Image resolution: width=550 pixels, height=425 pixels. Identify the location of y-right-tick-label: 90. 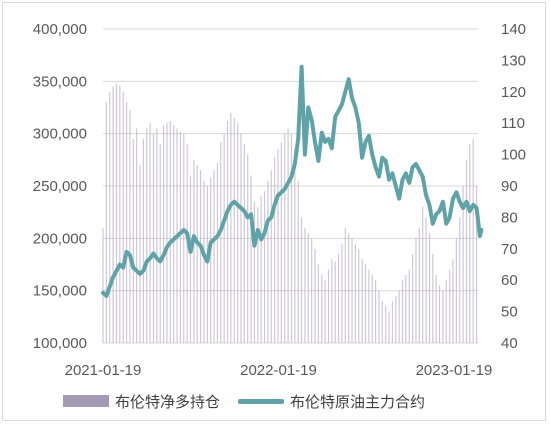
(509, 186).